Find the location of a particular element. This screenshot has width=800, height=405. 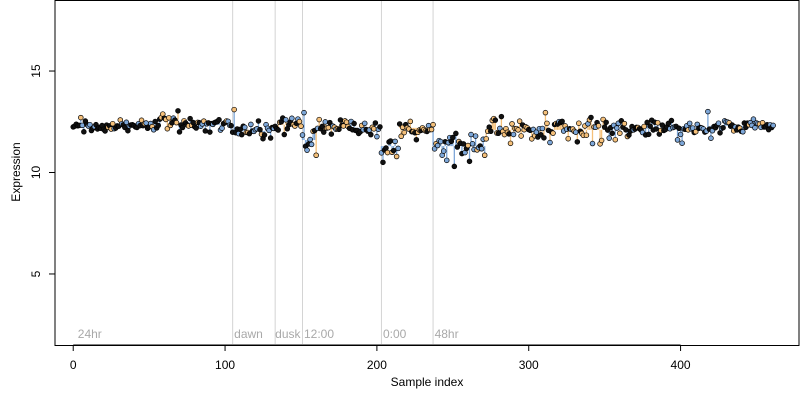

mean-stems is located at coordinates (423, 138).